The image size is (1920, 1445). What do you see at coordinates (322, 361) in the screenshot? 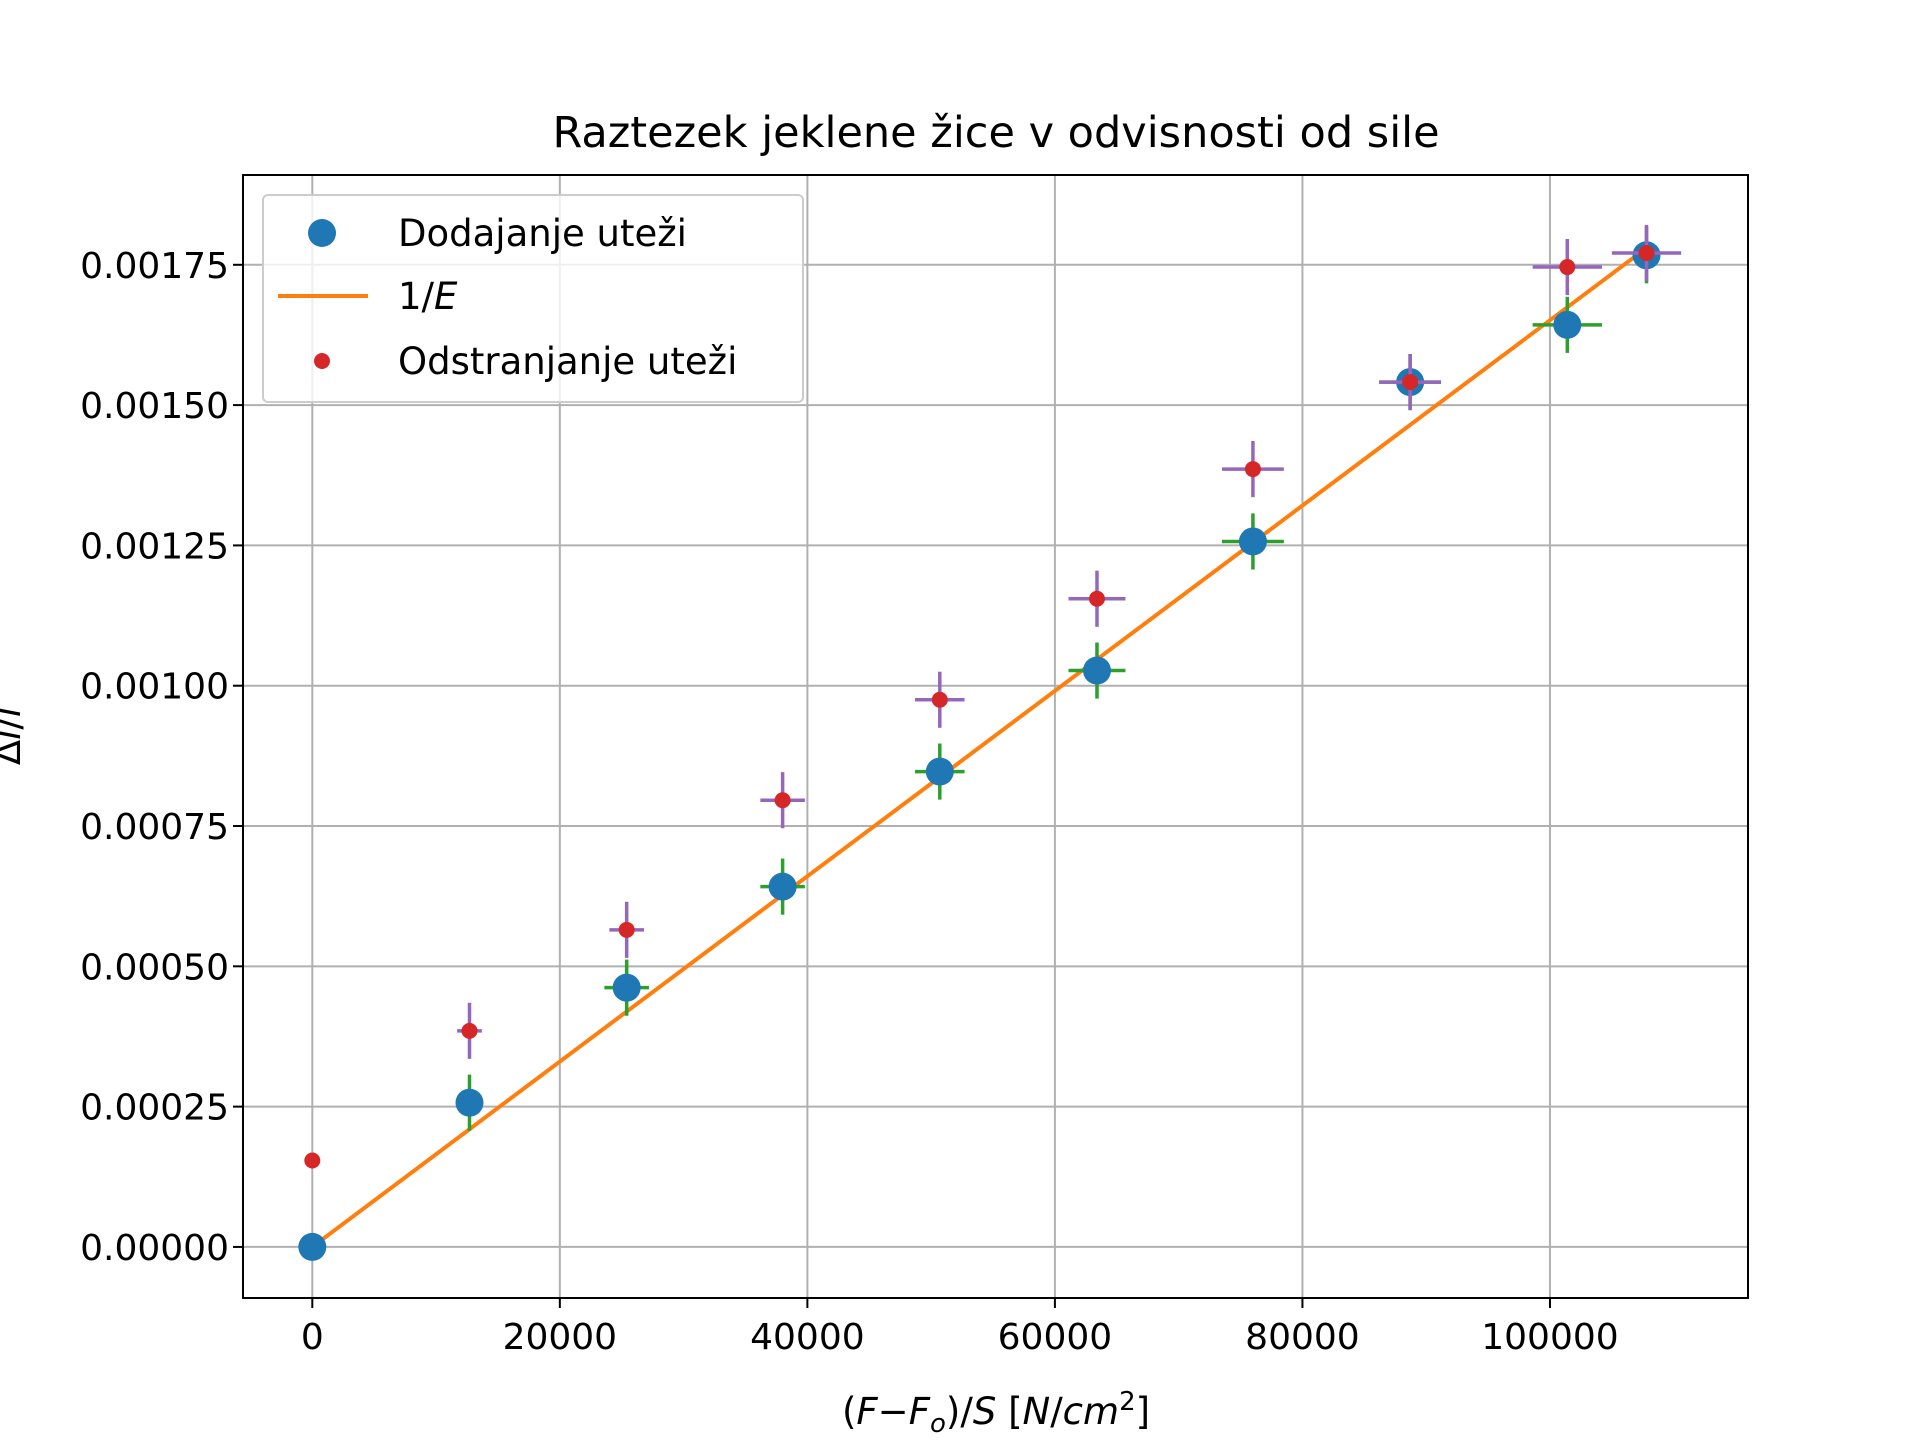
I see `legend-marker-removing` at bounding box center [322, 361].